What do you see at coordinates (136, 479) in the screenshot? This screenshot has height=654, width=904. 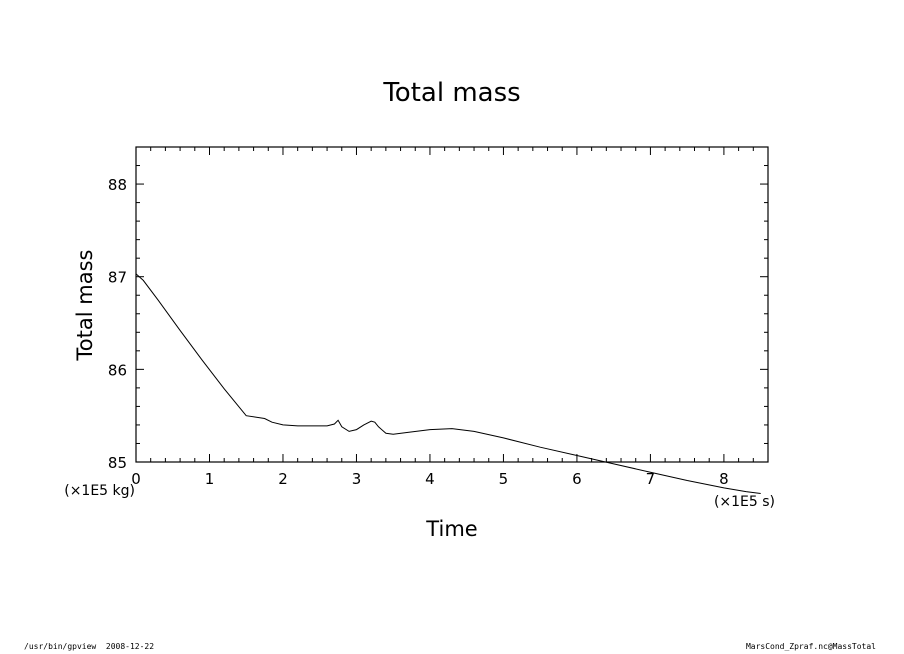 I see `x-tick-label: 0` at bounding box center [136, 479].